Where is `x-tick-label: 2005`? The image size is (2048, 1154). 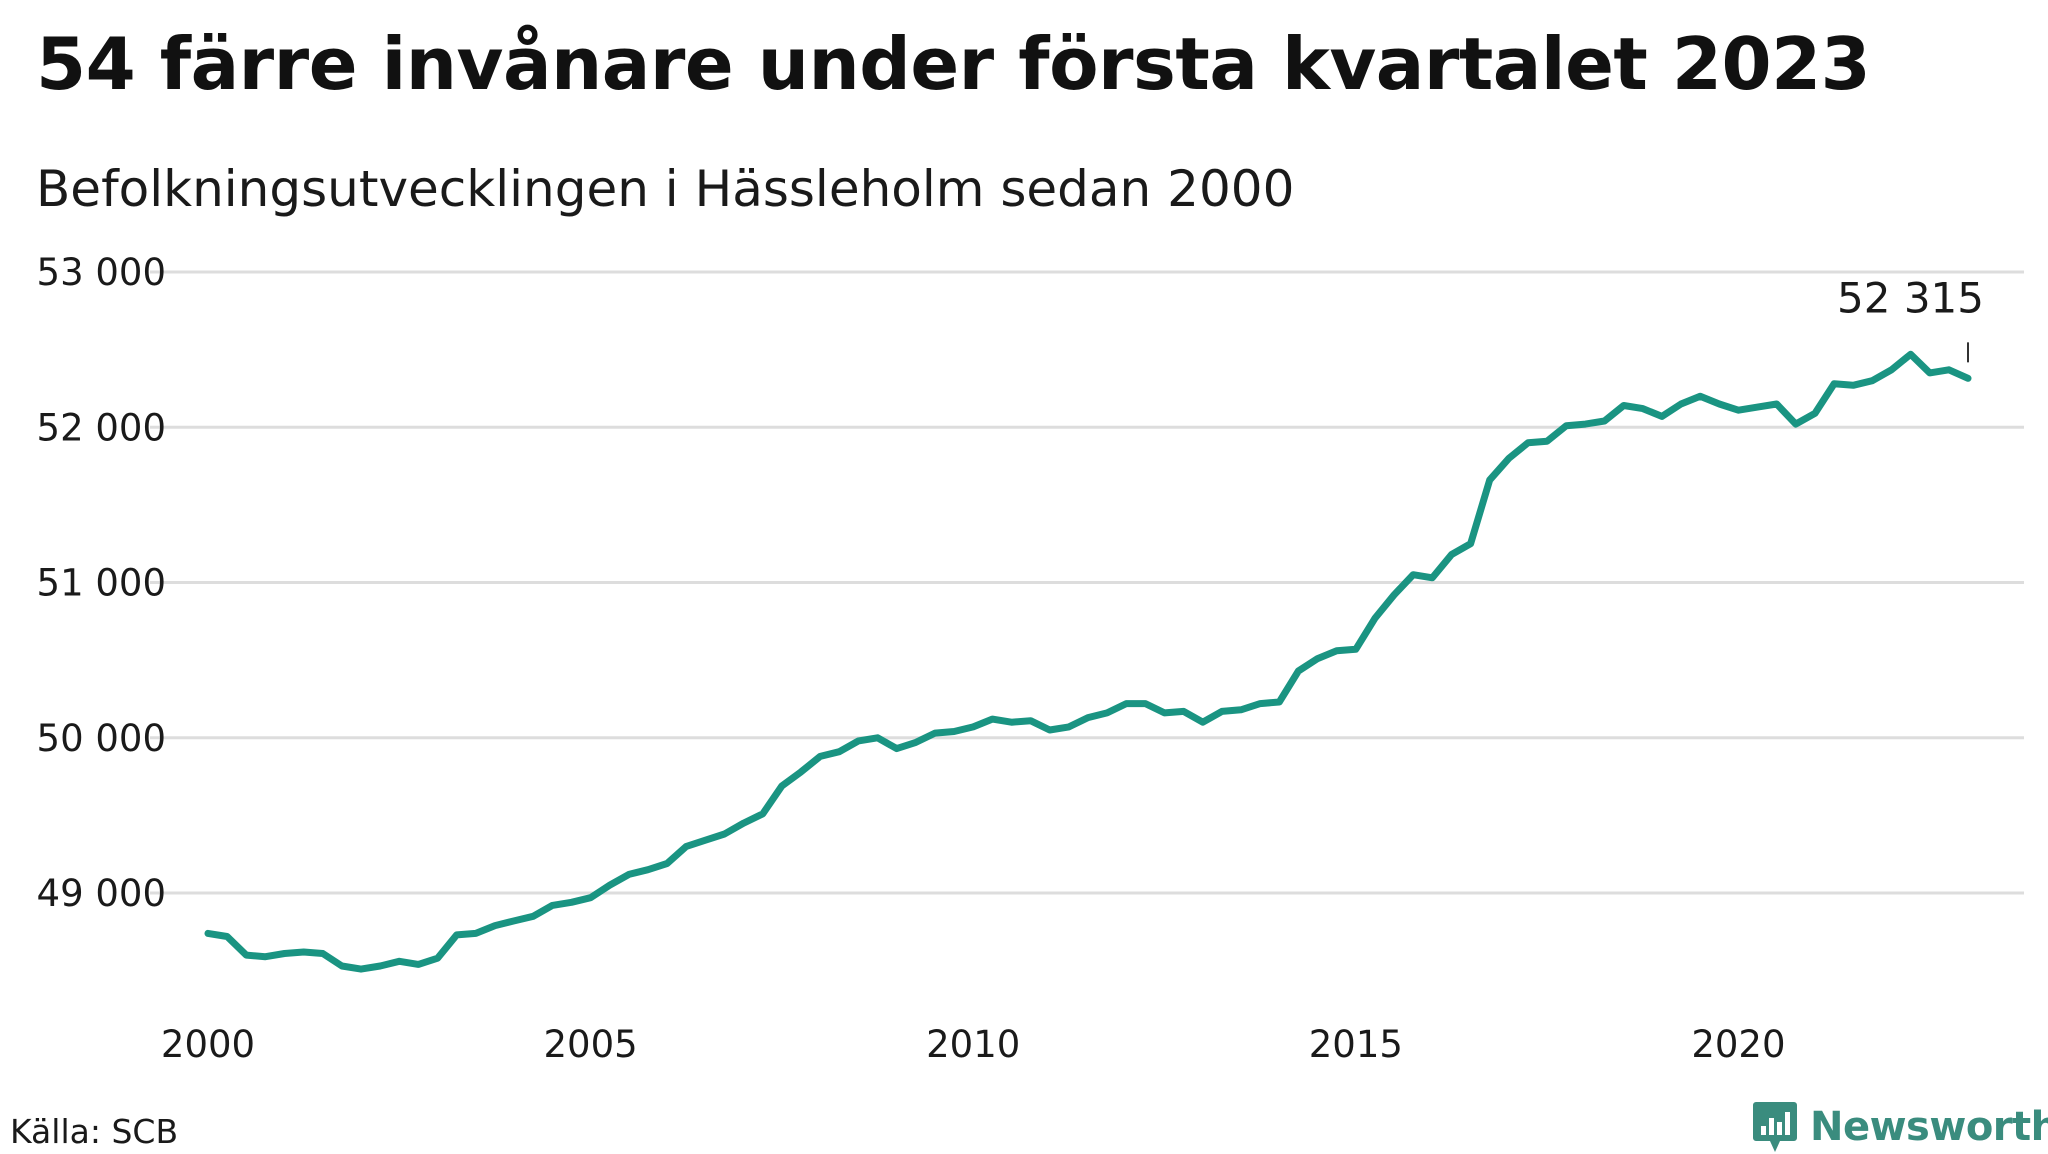
x-tick-label: 2005 is located at coordinates (591, 1044).